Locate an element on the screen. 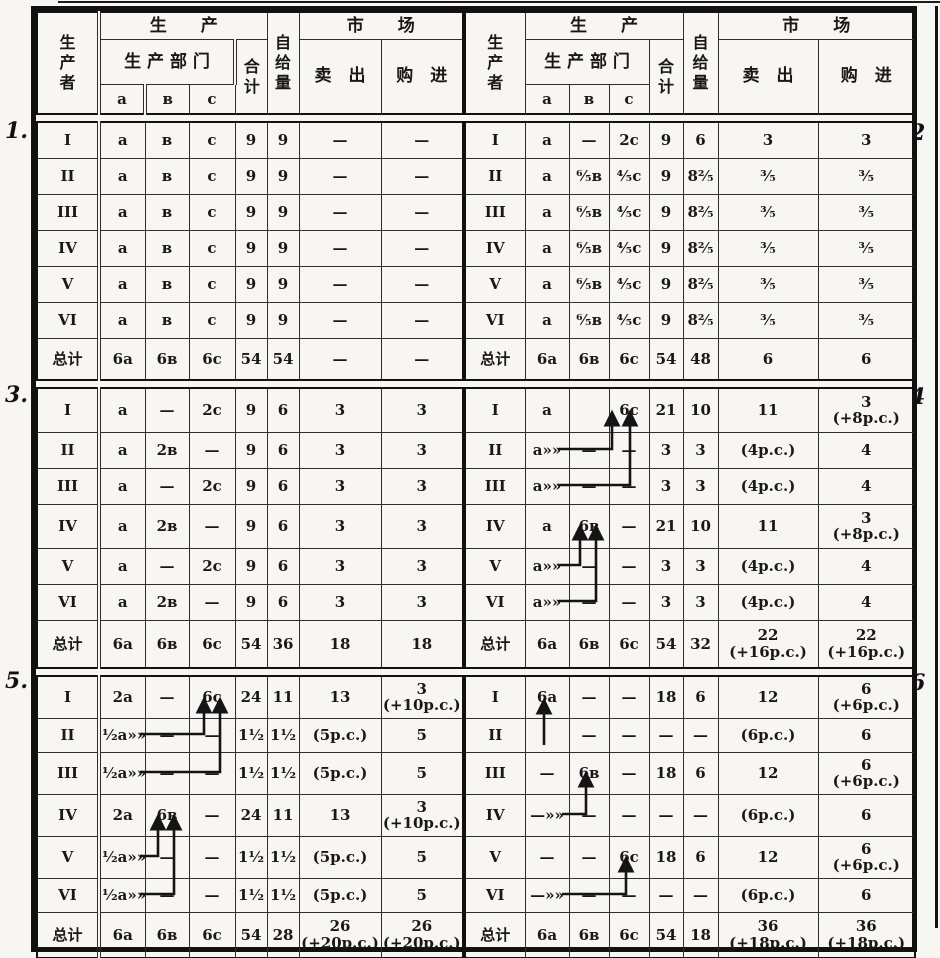 This screenshot has height=958, width=940. table-number-5: 5. is located at coordinates (16, 681).